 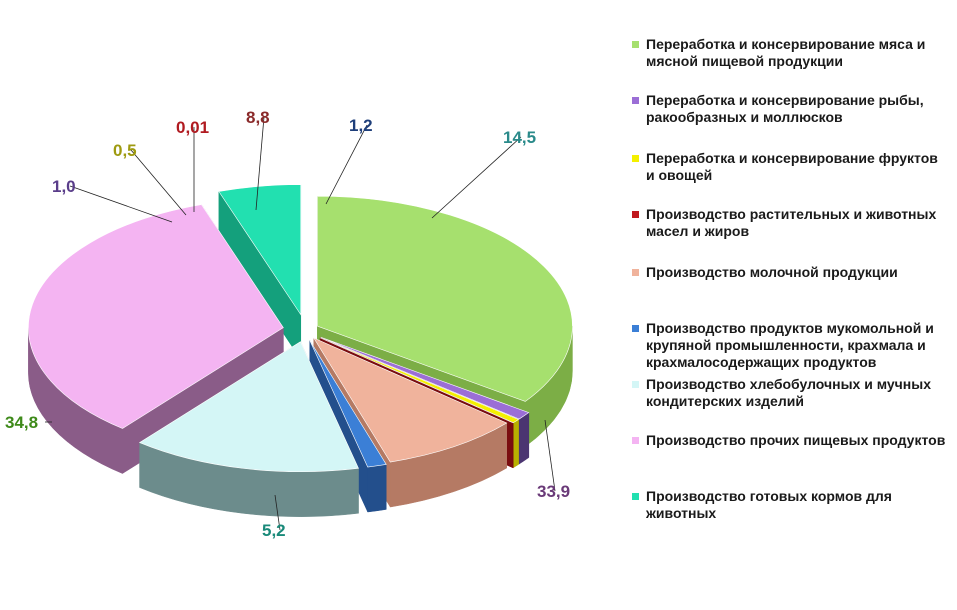 I want to click on legend-label-7: Производство прочих пищевых продуктов, so click(x=796, y=440).